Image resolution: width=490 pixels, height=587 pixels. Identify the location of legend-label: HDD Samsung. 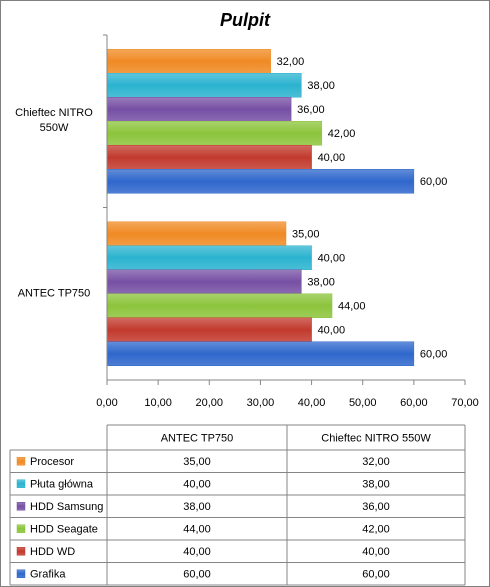
(66, 507).